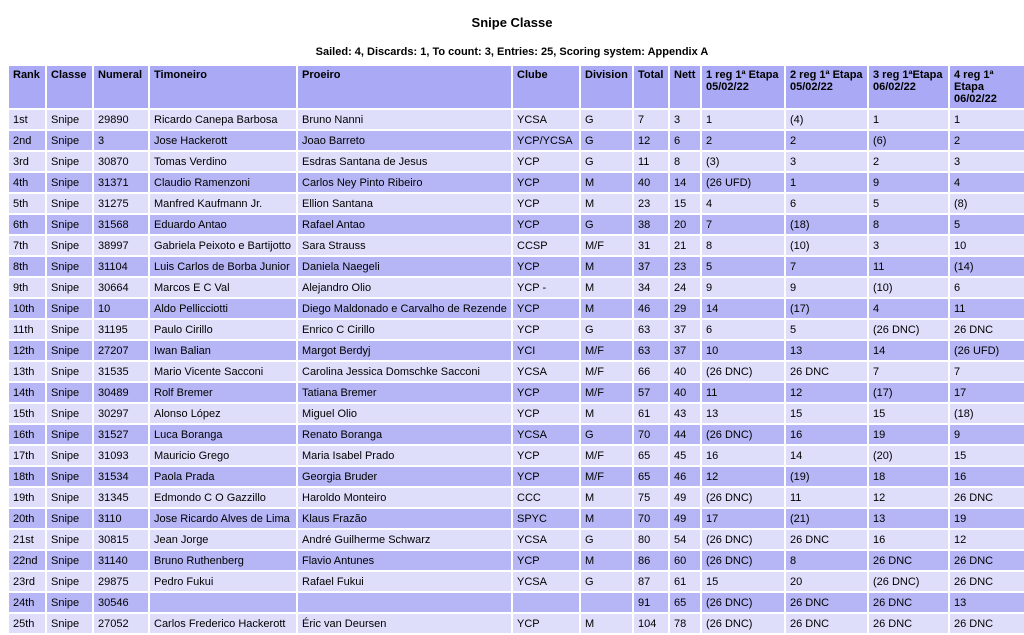  What do you see at coordinates (743, 413) in the screenshot?
I see `cell-race-1: 13` at bounding box center [743, 413].